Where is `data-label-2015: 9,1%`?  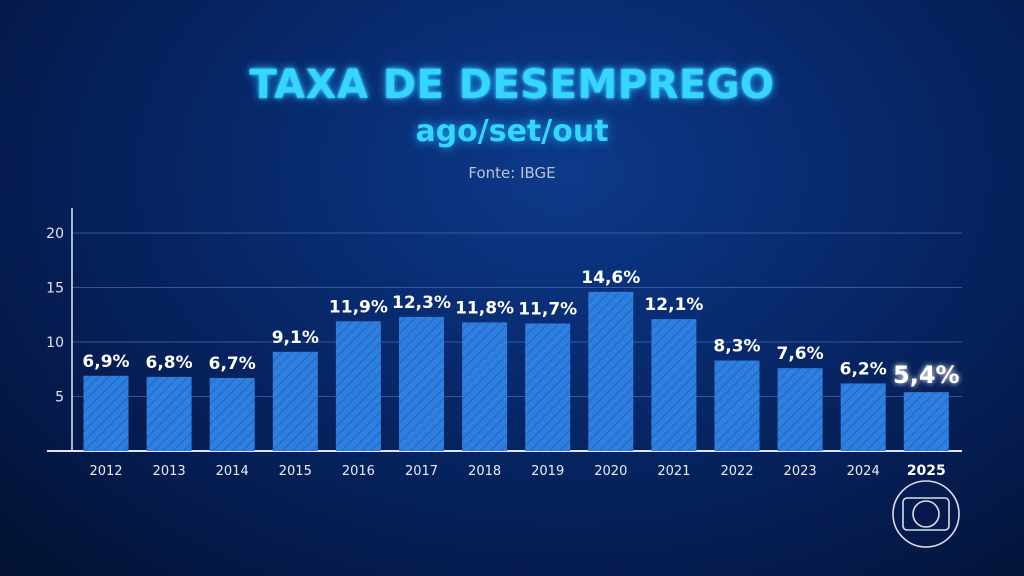 data-label-2015: 9,1% is located at coordinates (295, 338).